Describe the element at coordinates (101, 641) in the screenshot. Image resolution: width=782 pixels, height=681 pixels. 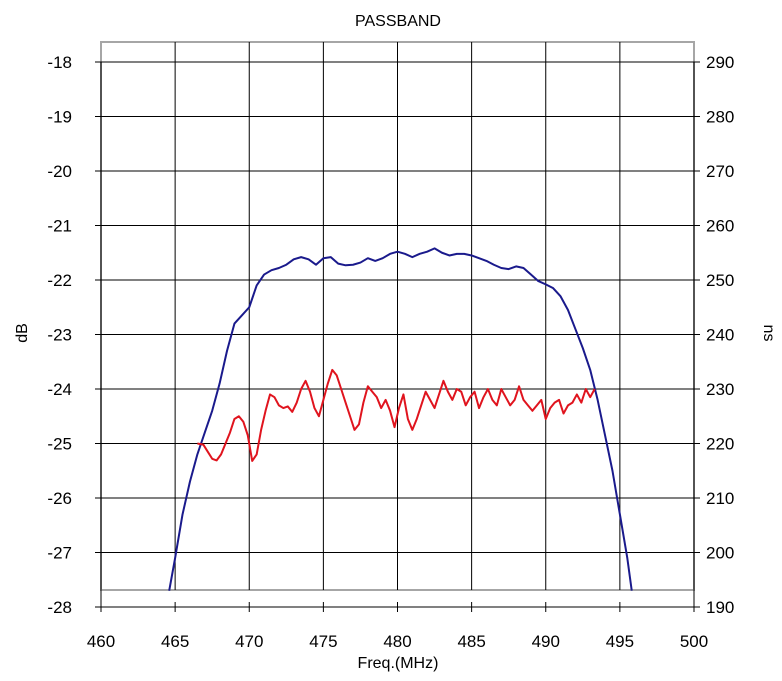
I see `x-tick-label: 460` at that location.